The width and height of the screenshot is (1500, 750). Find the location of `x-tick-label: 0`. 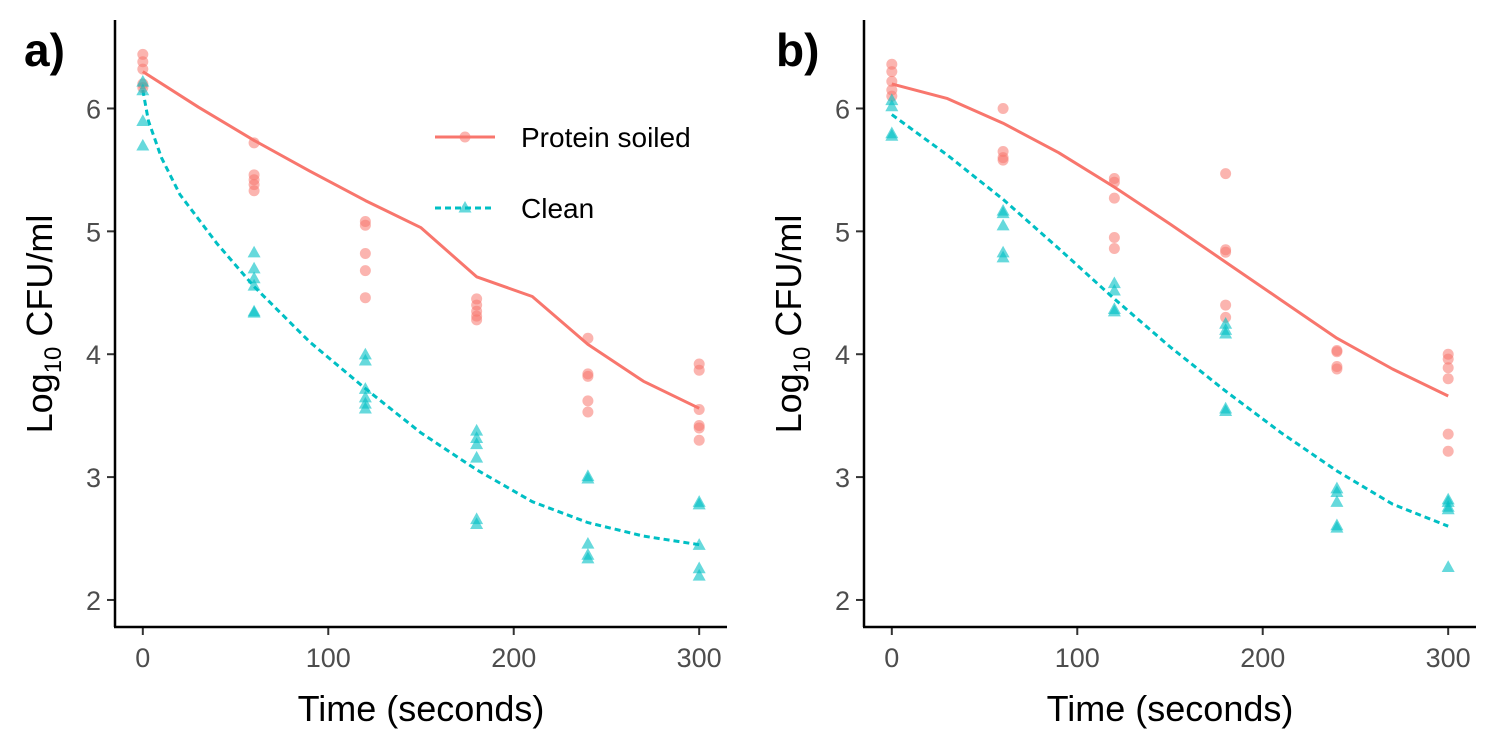

x-tick-label: 0 is located at coordinates (142, 658).